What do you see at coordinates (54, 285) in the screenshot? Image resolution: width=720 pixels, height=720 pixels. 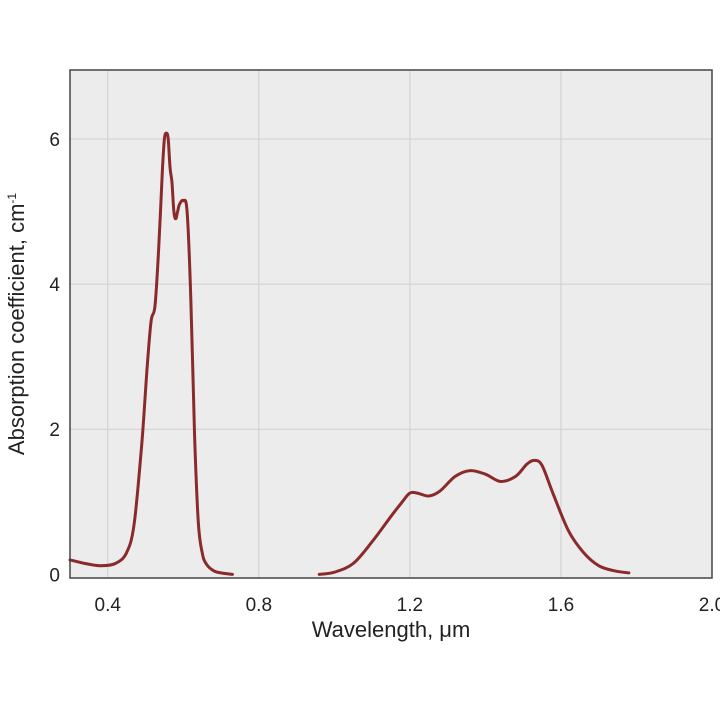 I see `y-tick-label: 4` at bounding box center [54, 285].